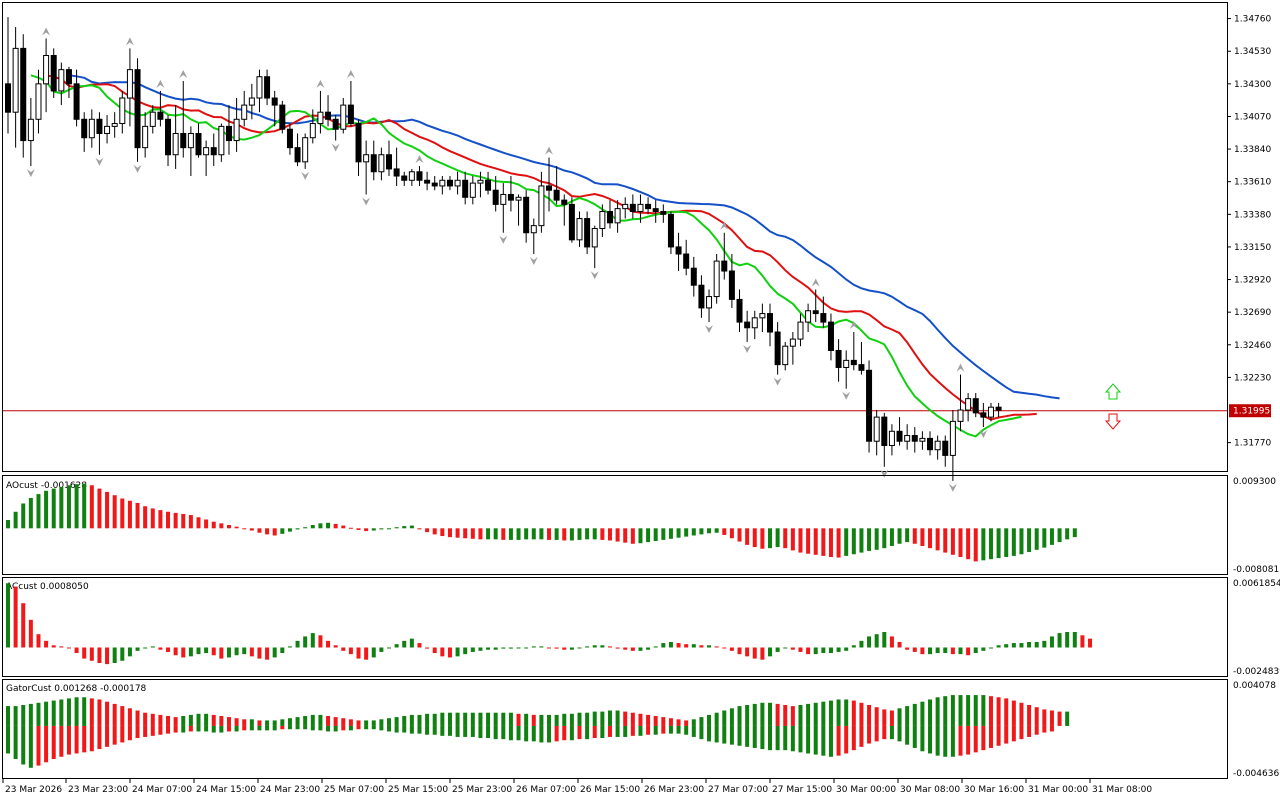 Image resolution: width=1280 pixels, height=800 pixels. I want to click on ao-pane: AOcust -0.001628 0.009300 -0.008081, so click(641, 525).